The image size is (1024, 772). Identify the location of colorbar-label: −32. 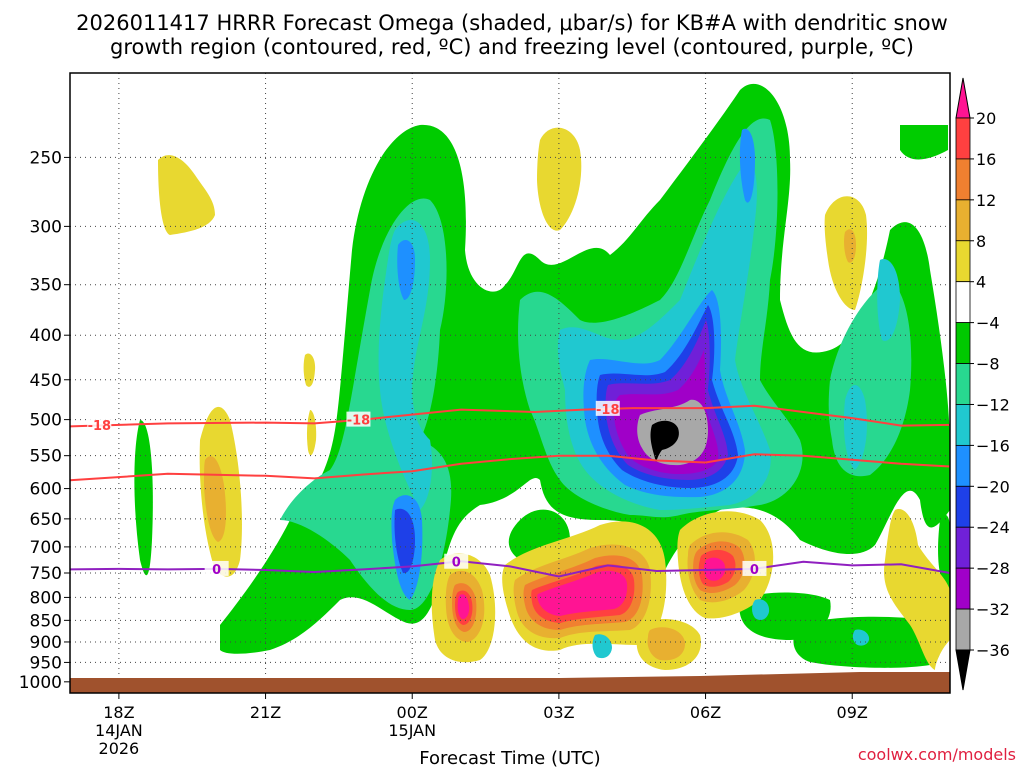
(993, 609).